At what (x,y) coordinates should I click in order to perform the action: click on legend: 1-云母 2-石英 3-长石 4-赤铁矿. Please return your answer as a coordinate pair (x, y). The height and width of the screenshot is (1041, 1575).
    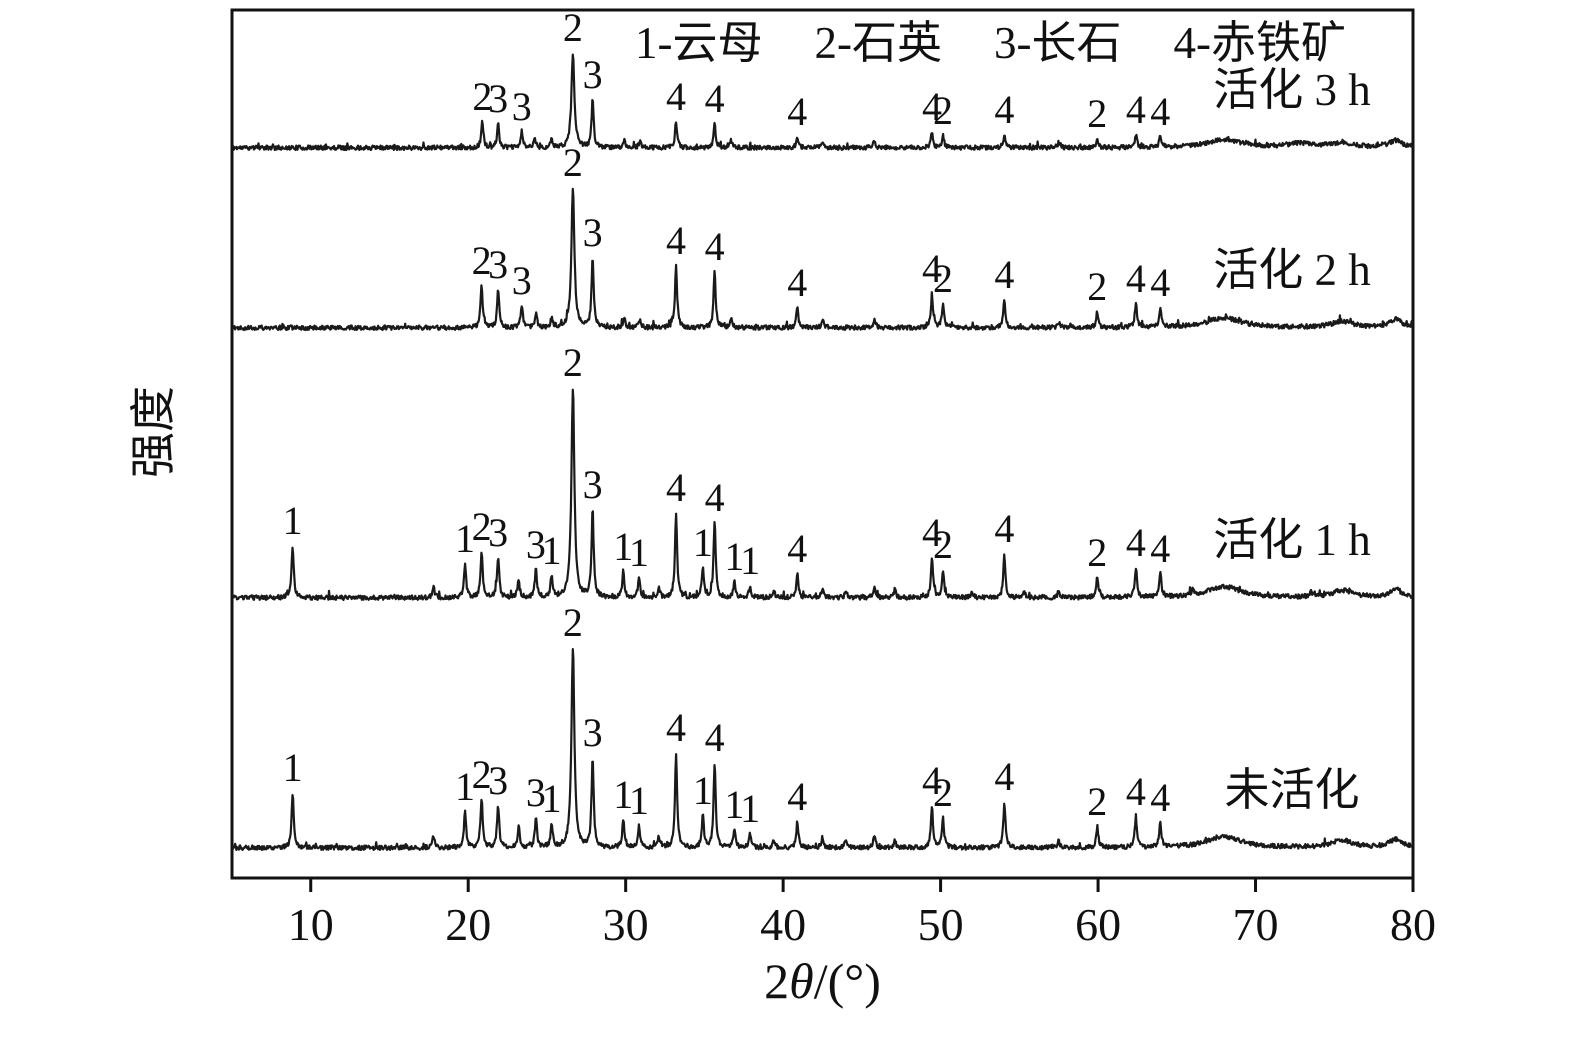
    Looking at the image, I should click on (990, 38).